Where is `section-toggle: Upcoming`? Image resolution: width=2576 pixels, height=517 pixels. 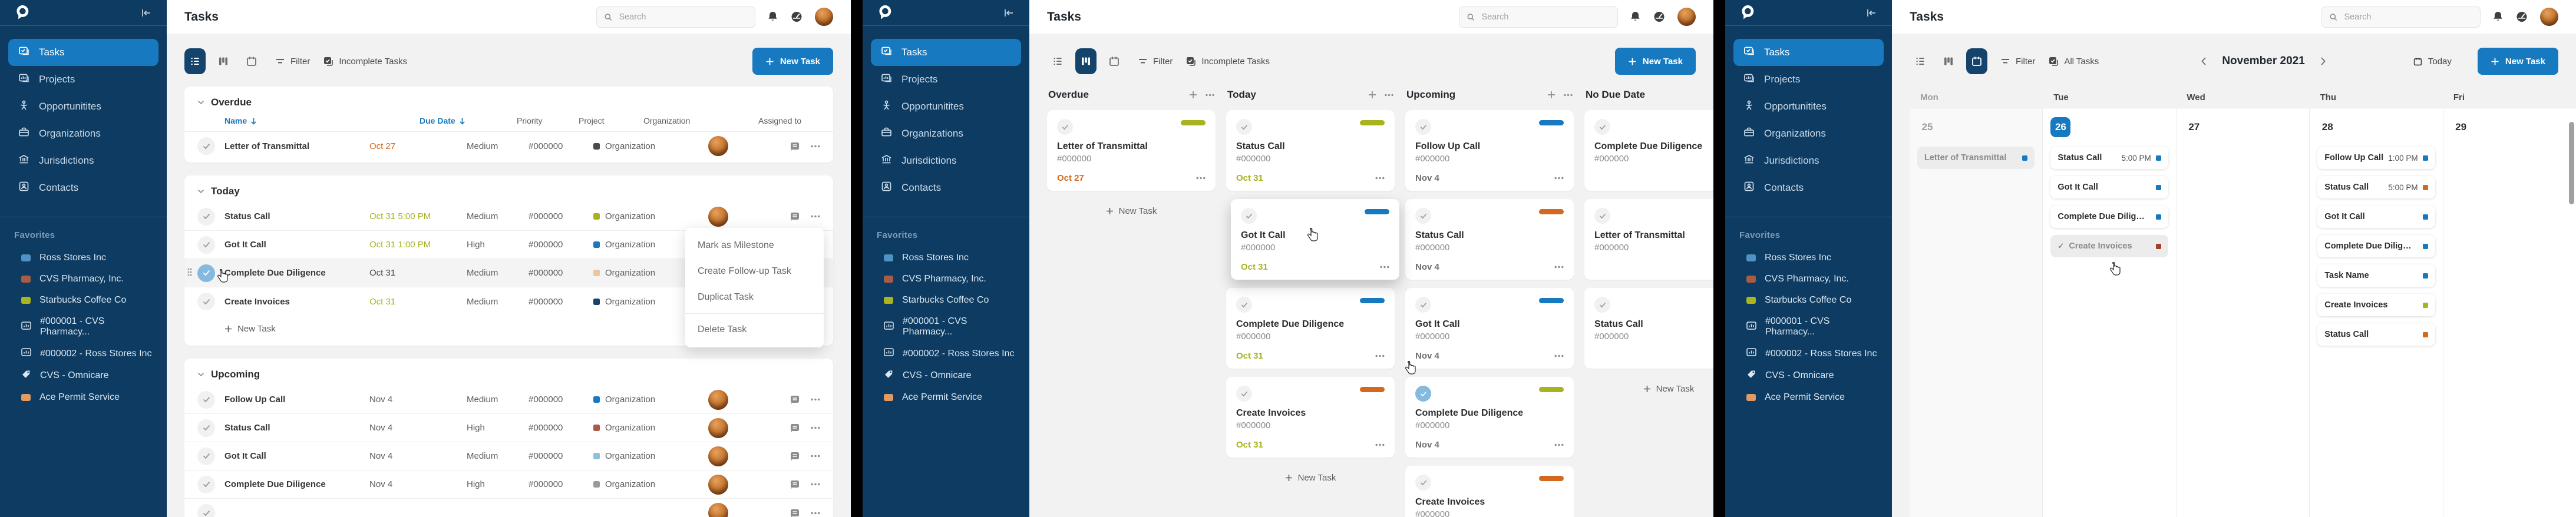 section-toggle: Upcoming is located at coordinates (508, 373).